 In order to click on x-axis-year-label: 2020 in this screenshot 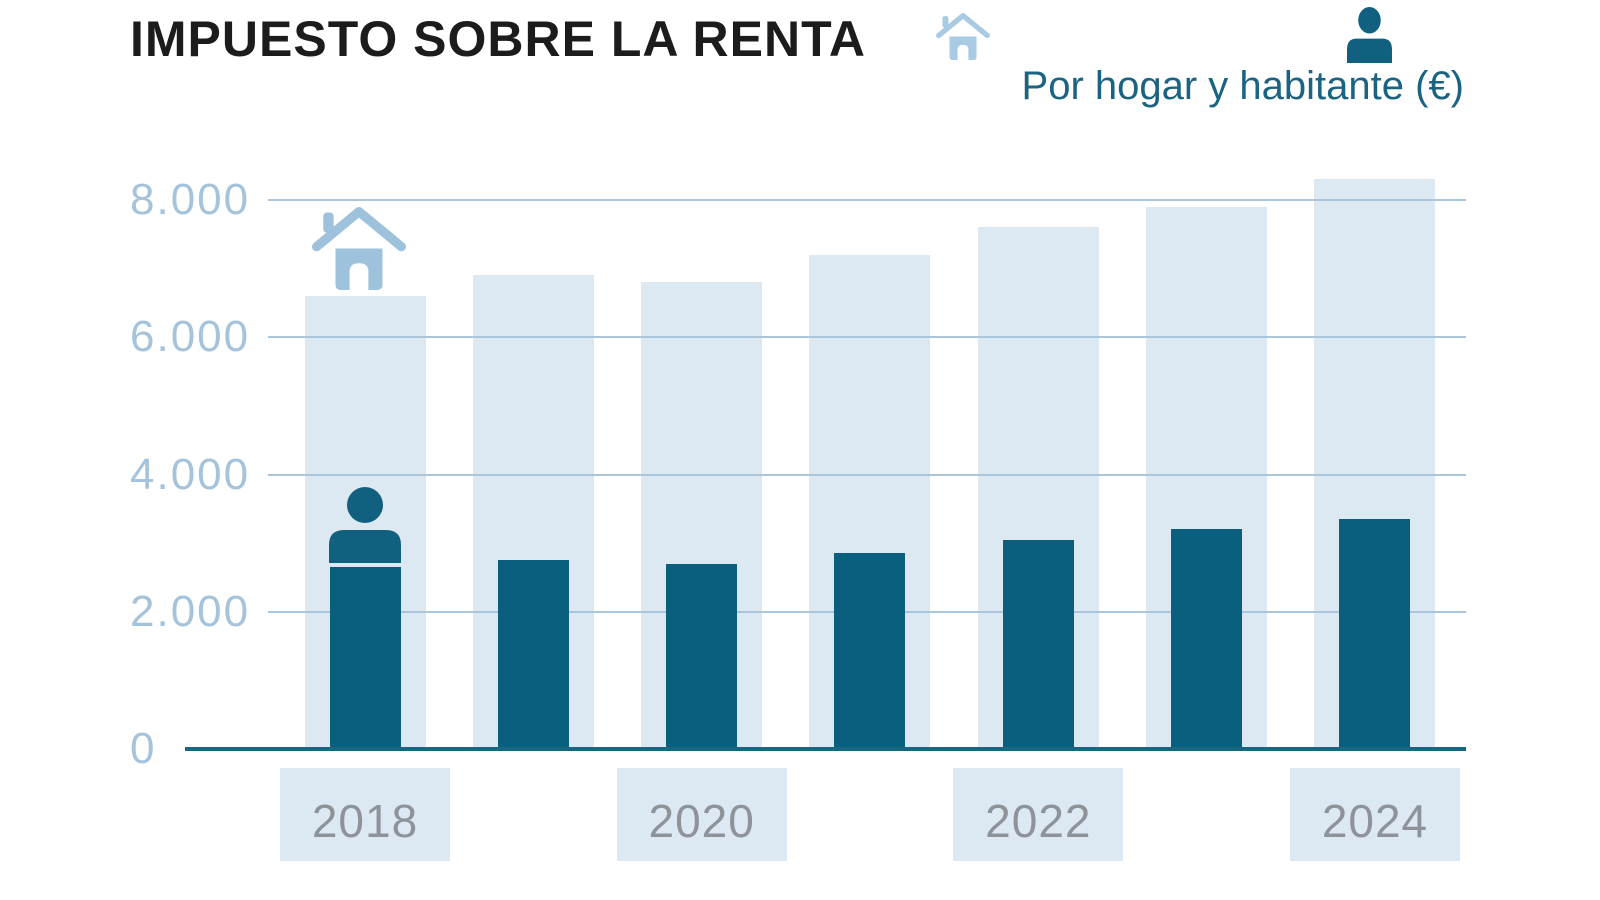, I will do `click(701, 814)`.